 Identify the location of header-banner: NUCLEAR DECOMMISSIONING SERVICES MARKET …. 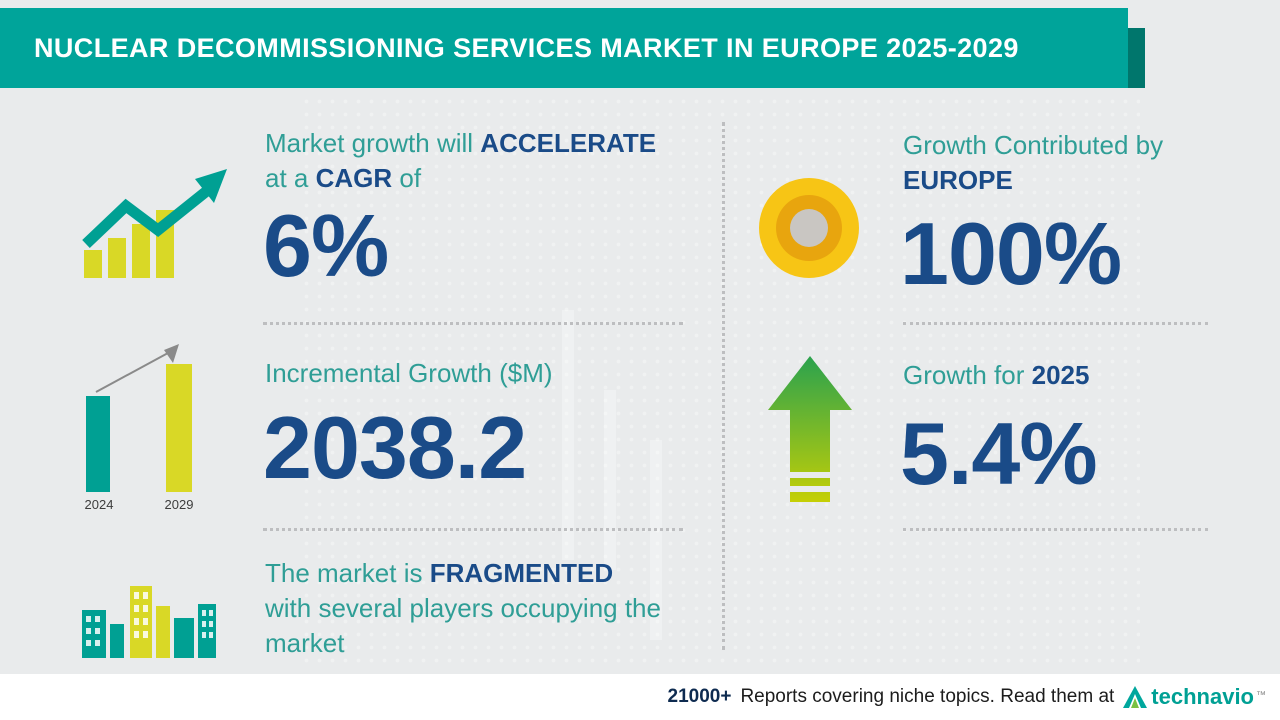
(564, 48).